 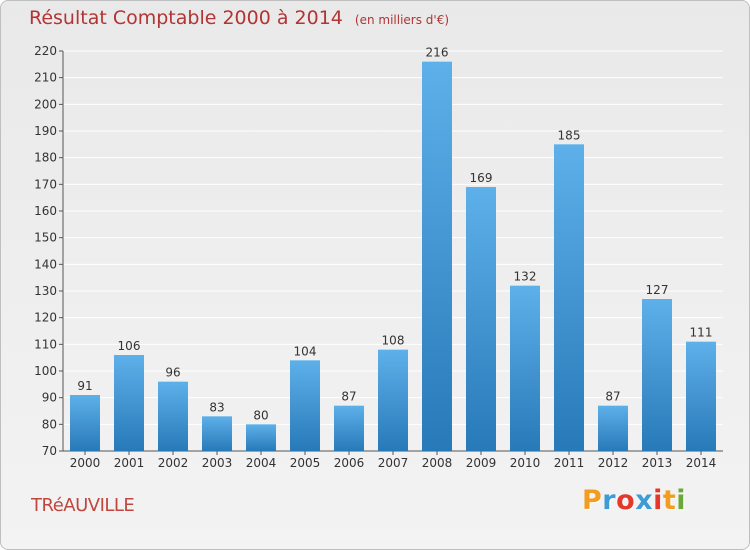 What do you see at coordinates (437, 256) in the screenshot?
I see `bar-2008` at bounding box center [437, 256].